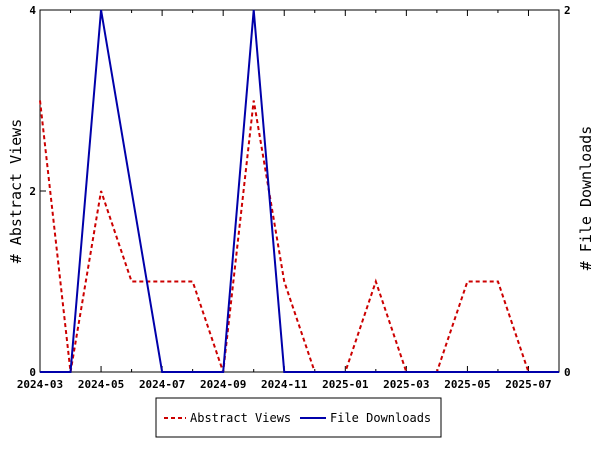 The height and width of the screenshot is (450, 600). What do you see at coordinates (101, 384) in the screenshot?
I see `x-tick-label: 2024-05` at bounding box center [101, 384].